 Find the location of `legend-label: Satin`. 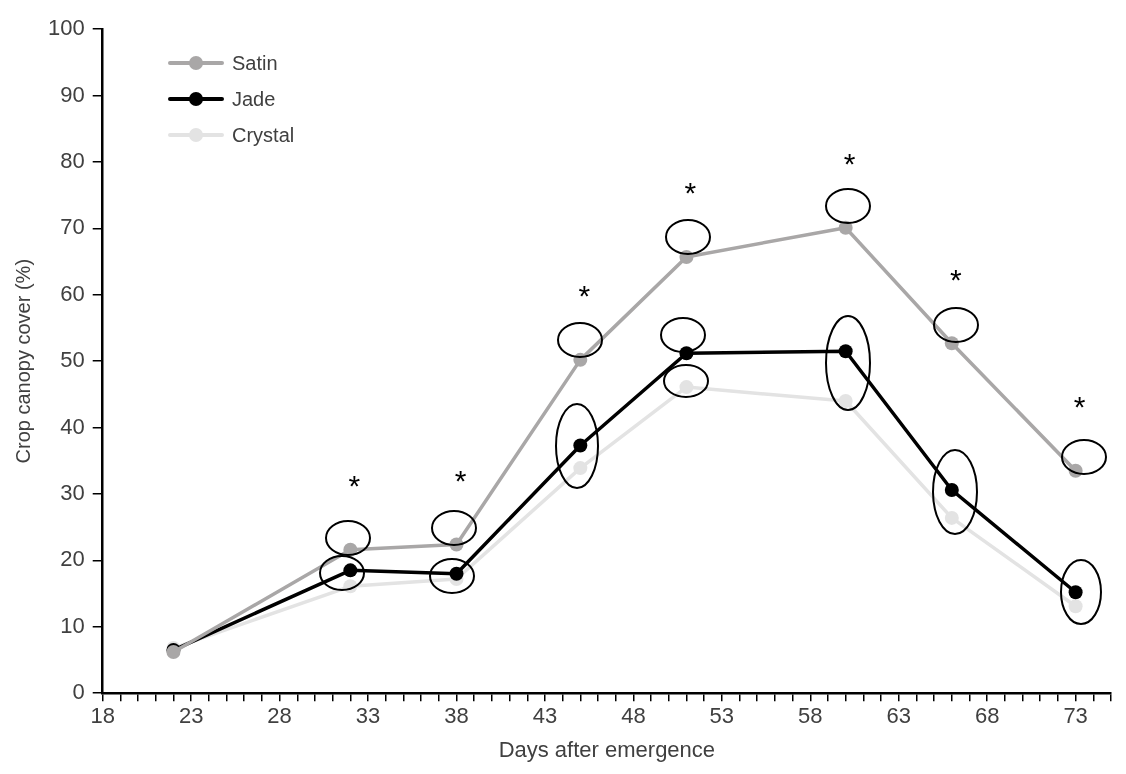

legend-label: Satin is located at coordinates (255, 63).